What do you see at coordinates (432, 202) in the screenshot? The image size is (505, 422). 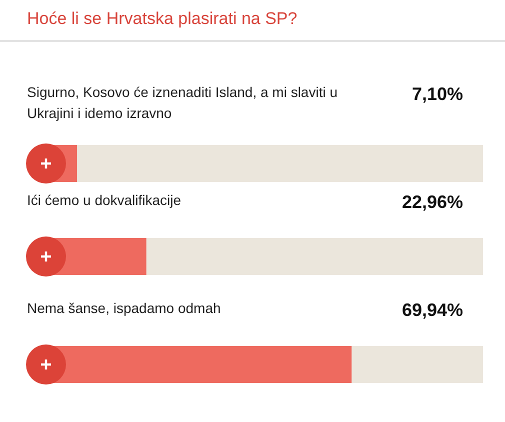 I see `data-label: 22,96%` at bounding box center [432, 202].